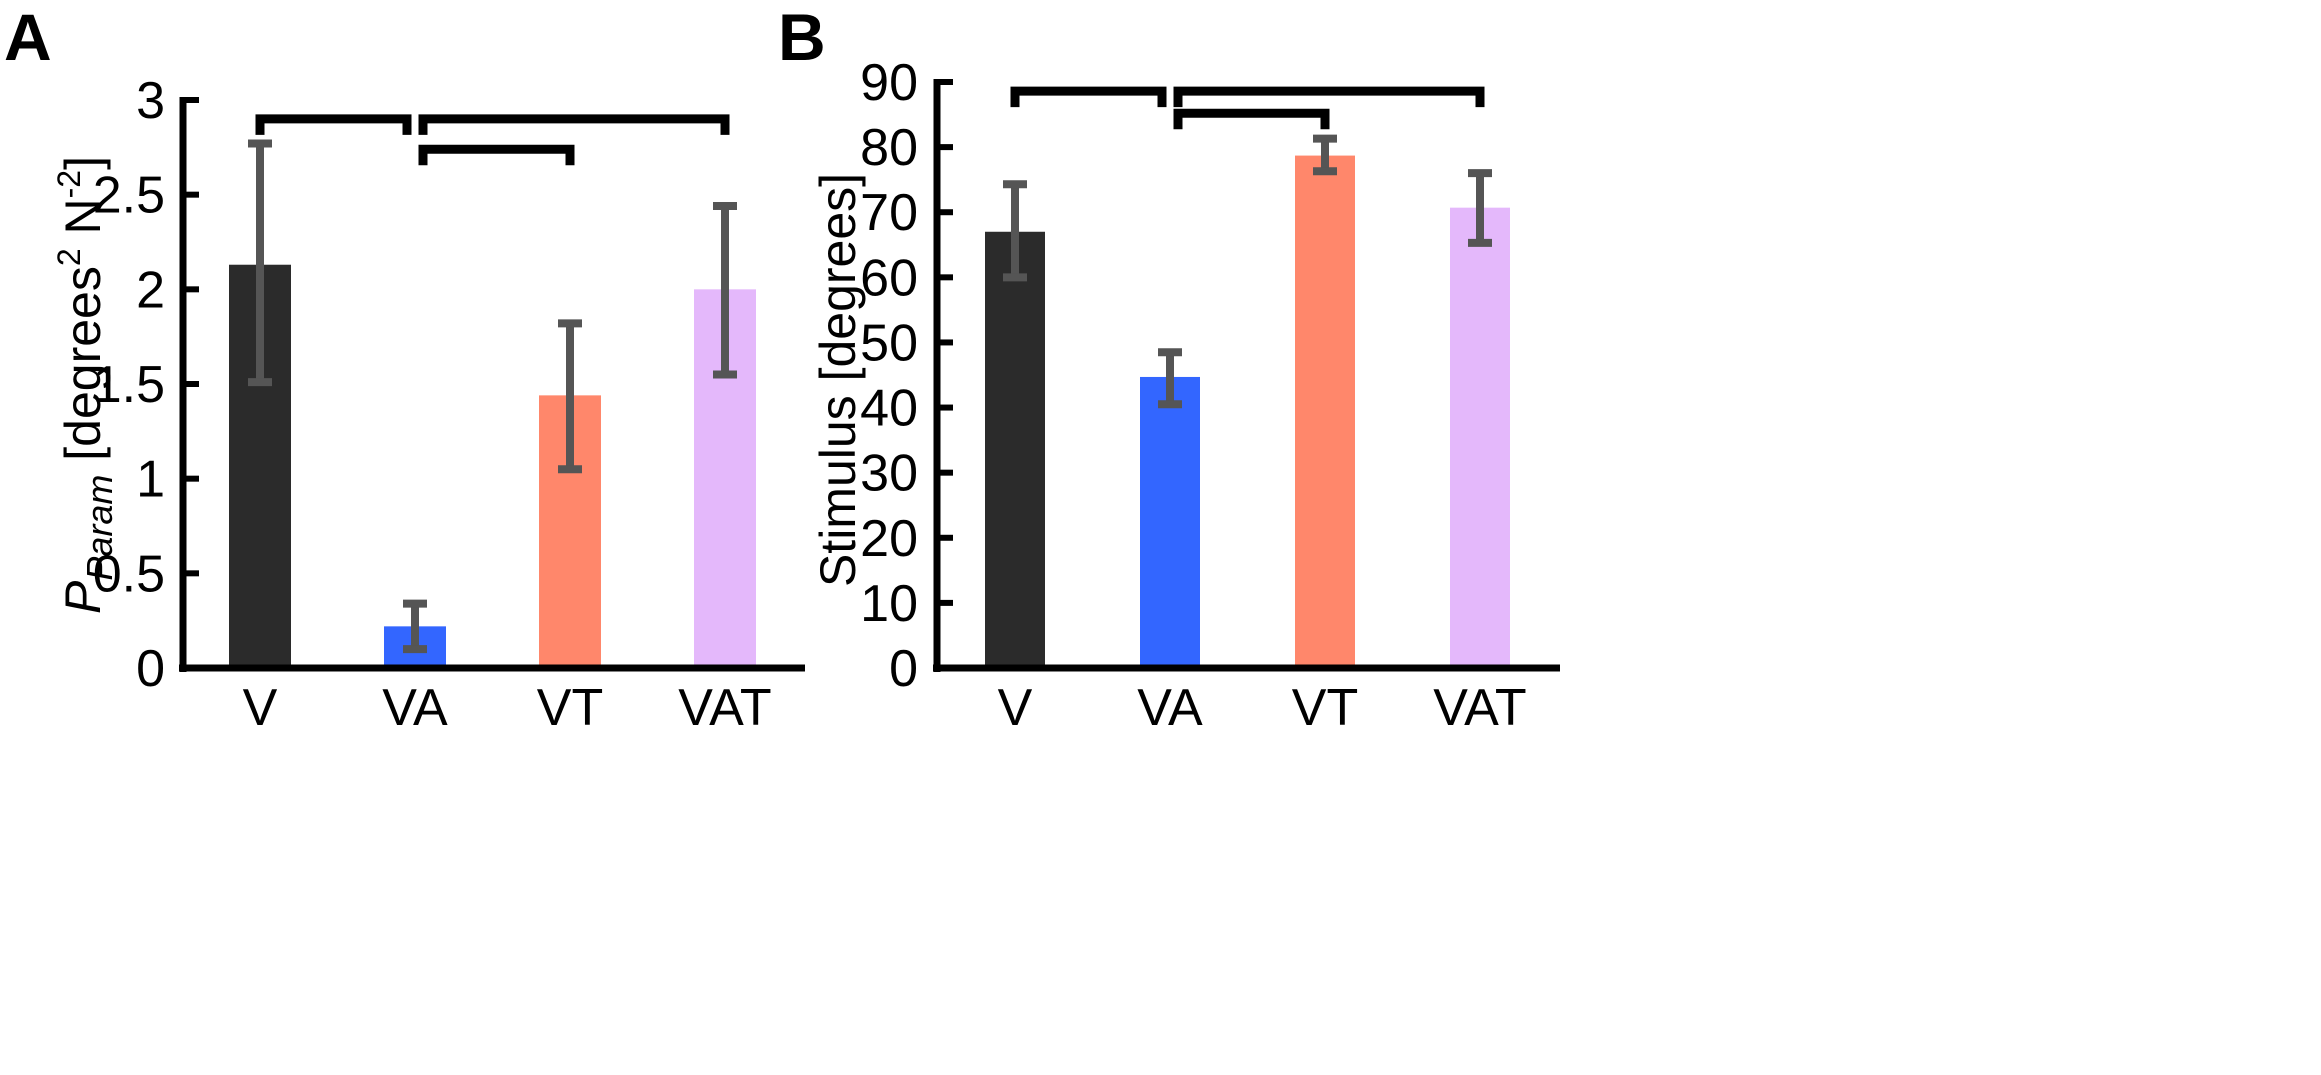 This screenshot has width=2321, height=1075. What do you see at coordinates (889, 539) in the screenshot?
I see `panel-b-y-tick-label: 20` at bounding box center [889, 539].